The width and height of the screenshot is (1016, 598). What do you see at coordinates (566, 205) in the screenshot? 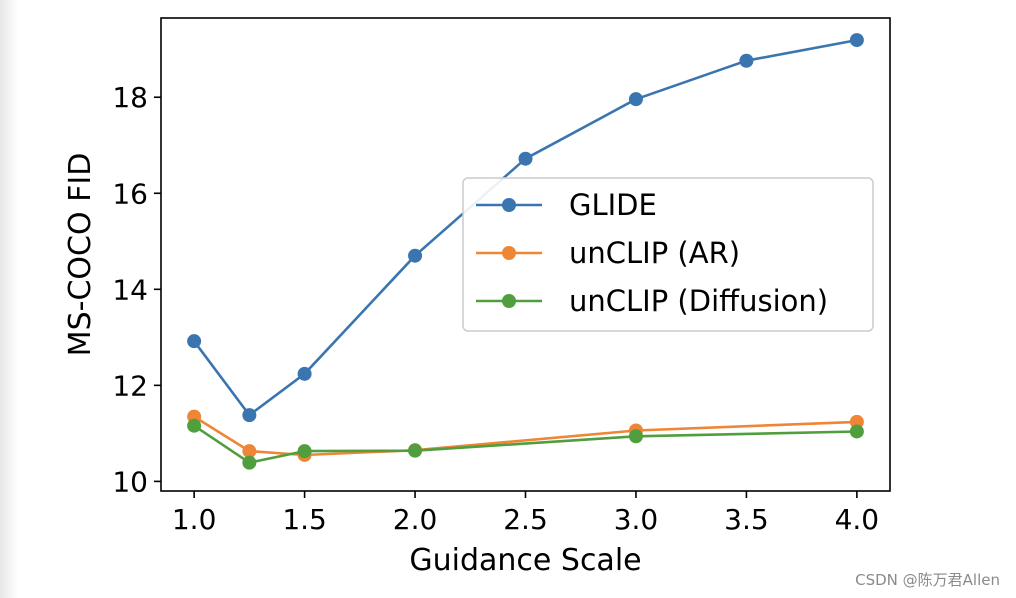
I see `legend-item: GLIDE` at bounding box center [566, 205].